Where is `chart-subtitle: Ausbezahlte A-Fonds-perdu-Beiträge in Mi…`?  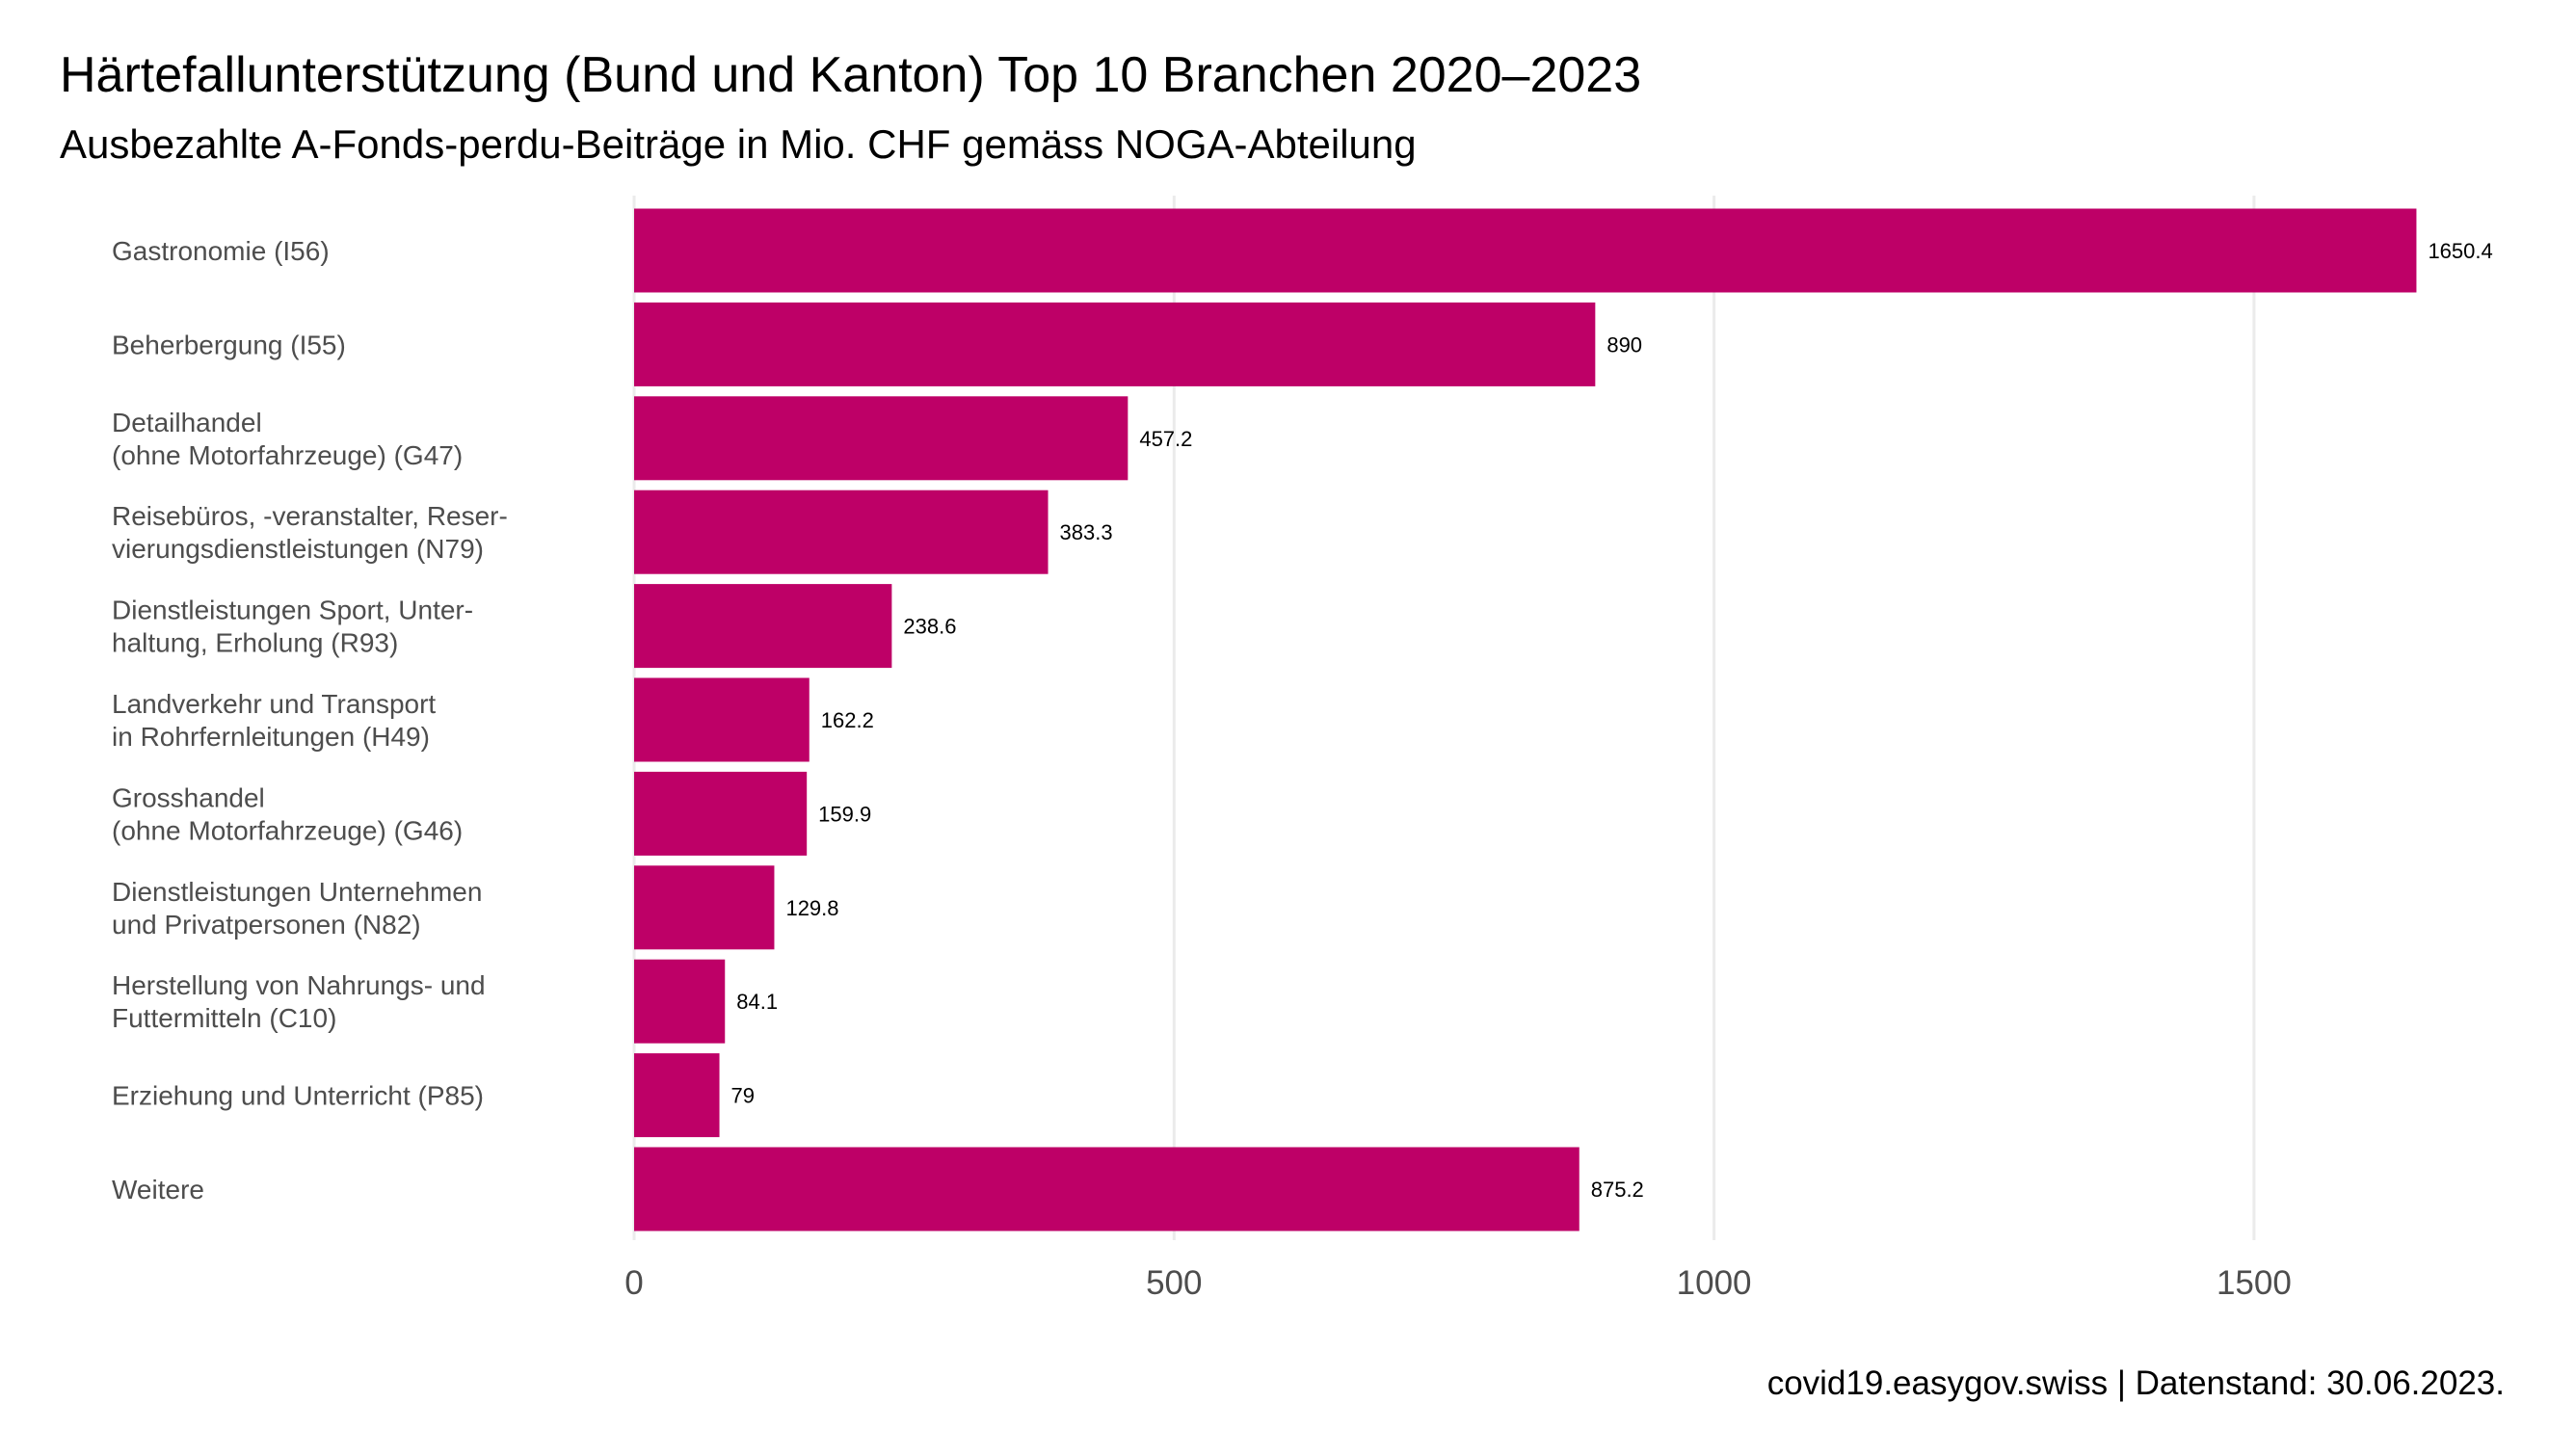 chart-subtitle: Ausbezahlte A-Fonds-perdu-Beiträge in Mi… is located at coordinates (739, 144).